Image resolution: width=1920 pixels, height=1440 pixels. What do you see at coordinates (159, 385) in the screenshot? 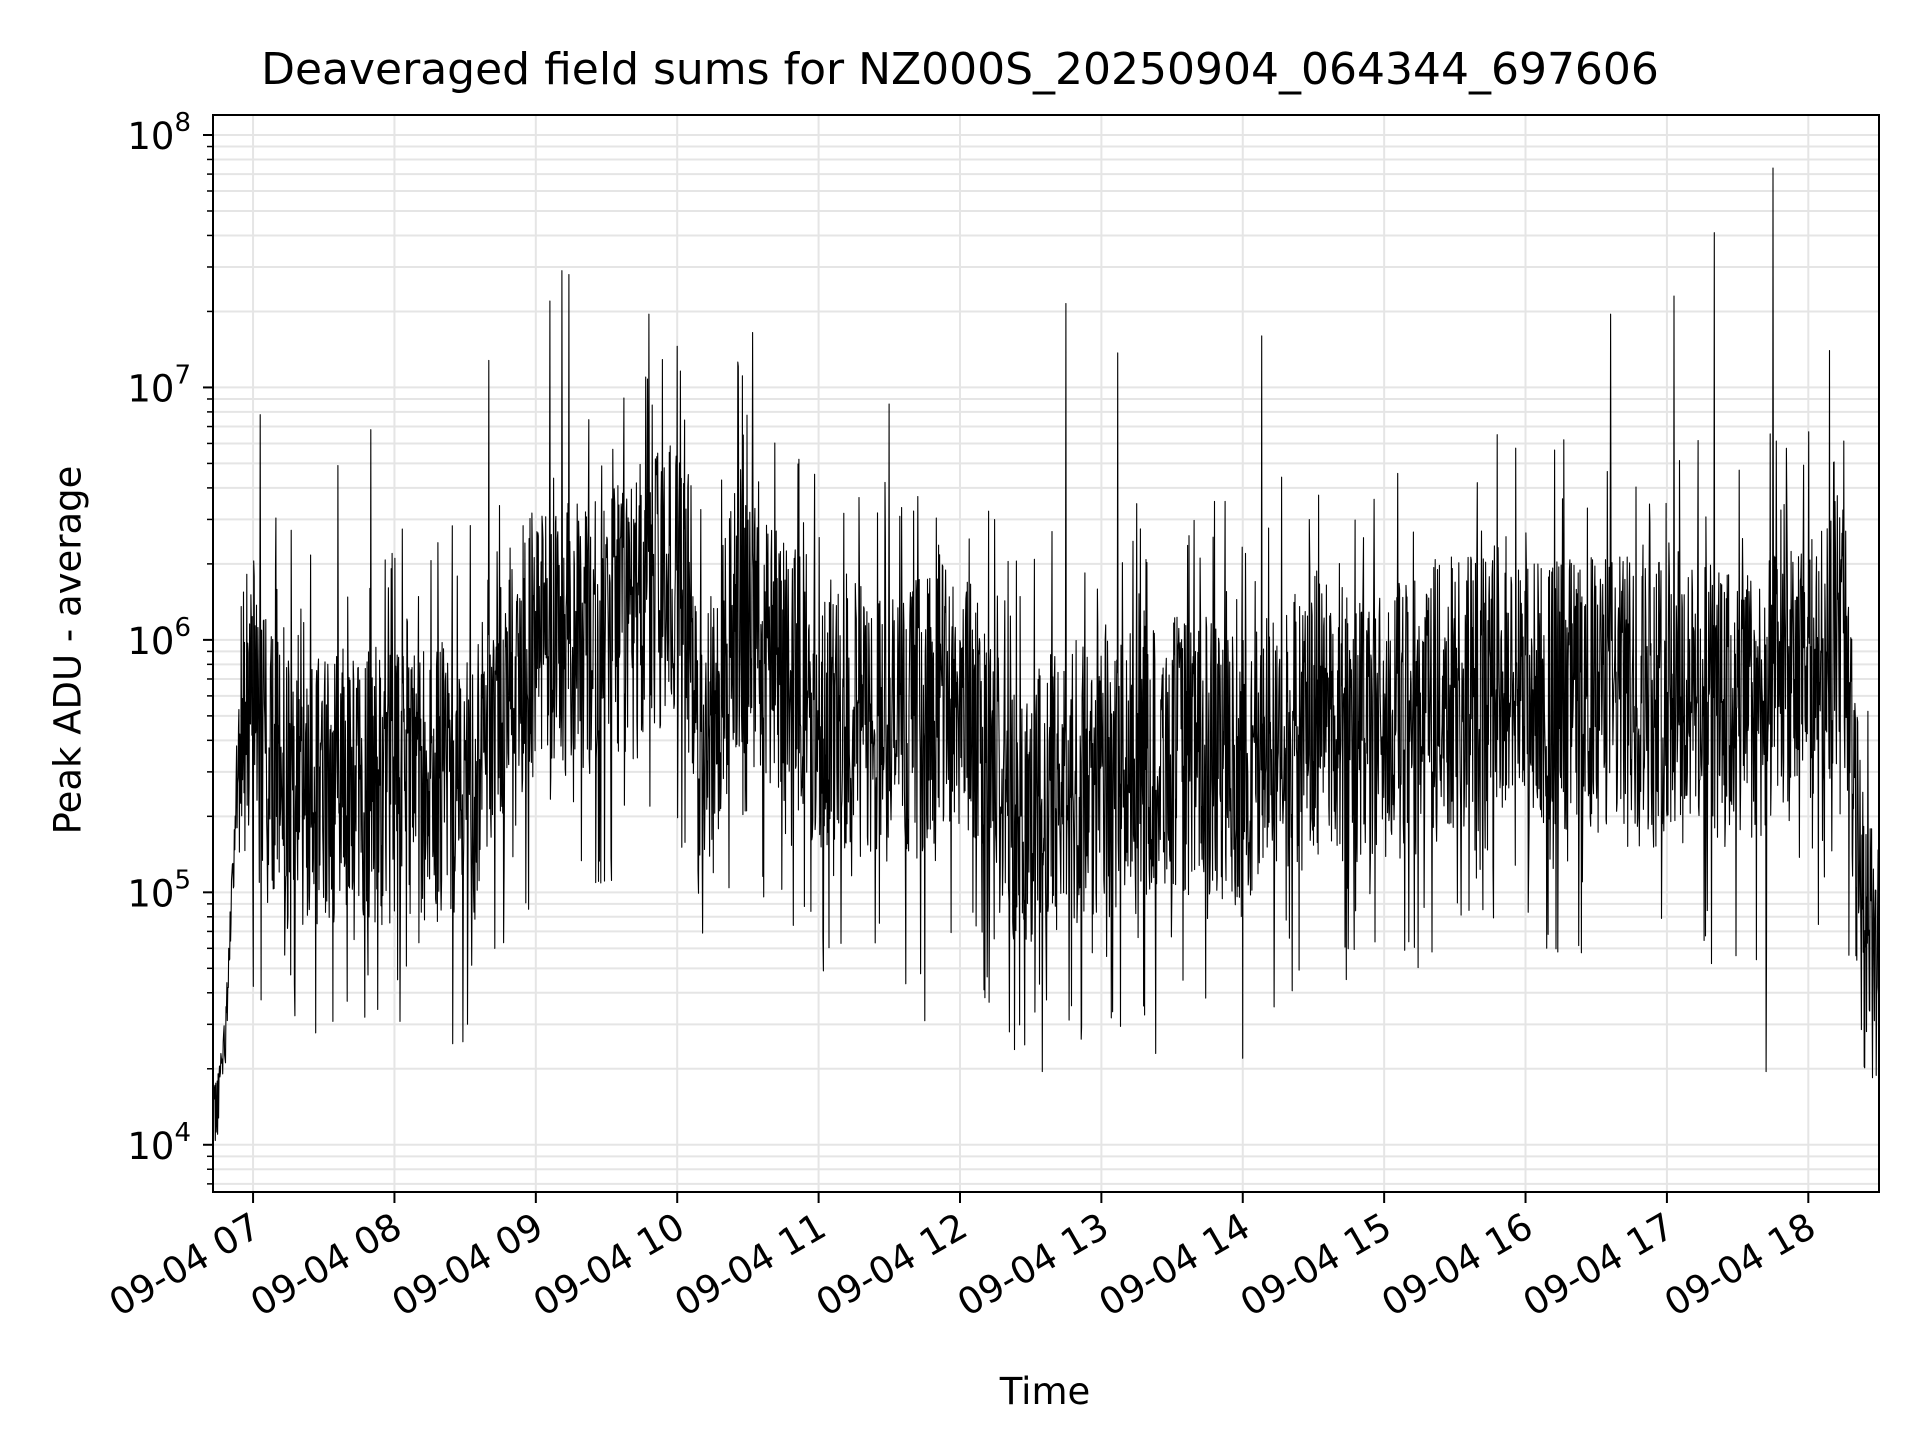
I see `y-tick-label: 10⁷` at bounding box center [159, 385].